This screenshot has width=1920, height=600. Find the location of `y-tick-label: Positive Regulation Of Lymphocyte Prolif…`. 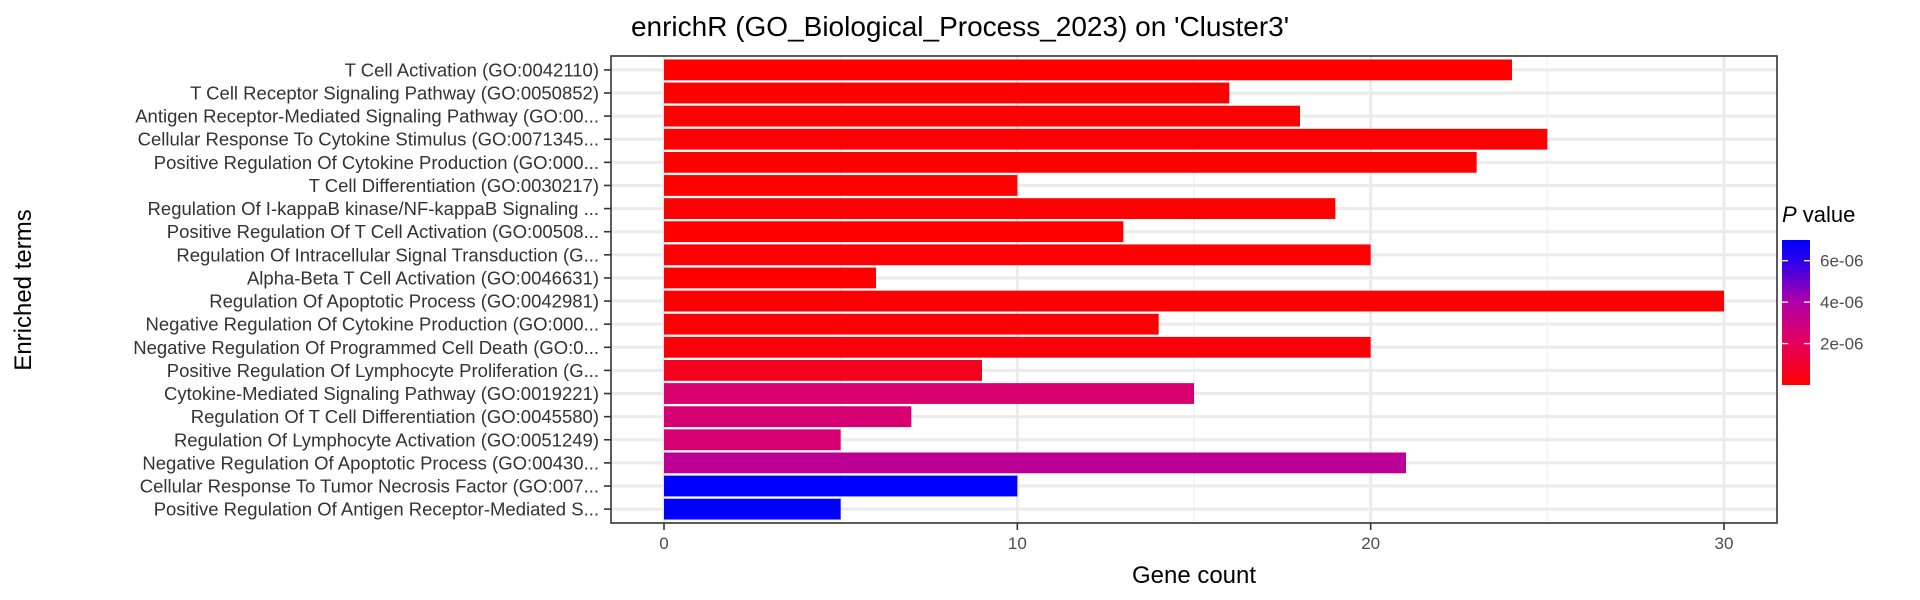

y-tick-label: Positive Regulation Of Lymphocyte Prolif… is located at coordinates (383, 370).